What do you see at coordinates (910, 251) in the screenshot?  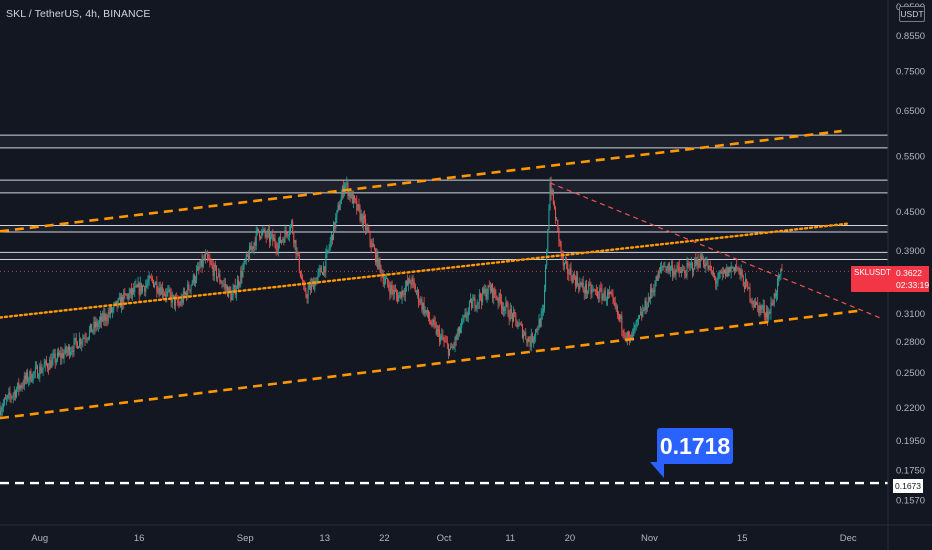 I see `y-tick-label: 0.3900` at bounding box center [910, 251].